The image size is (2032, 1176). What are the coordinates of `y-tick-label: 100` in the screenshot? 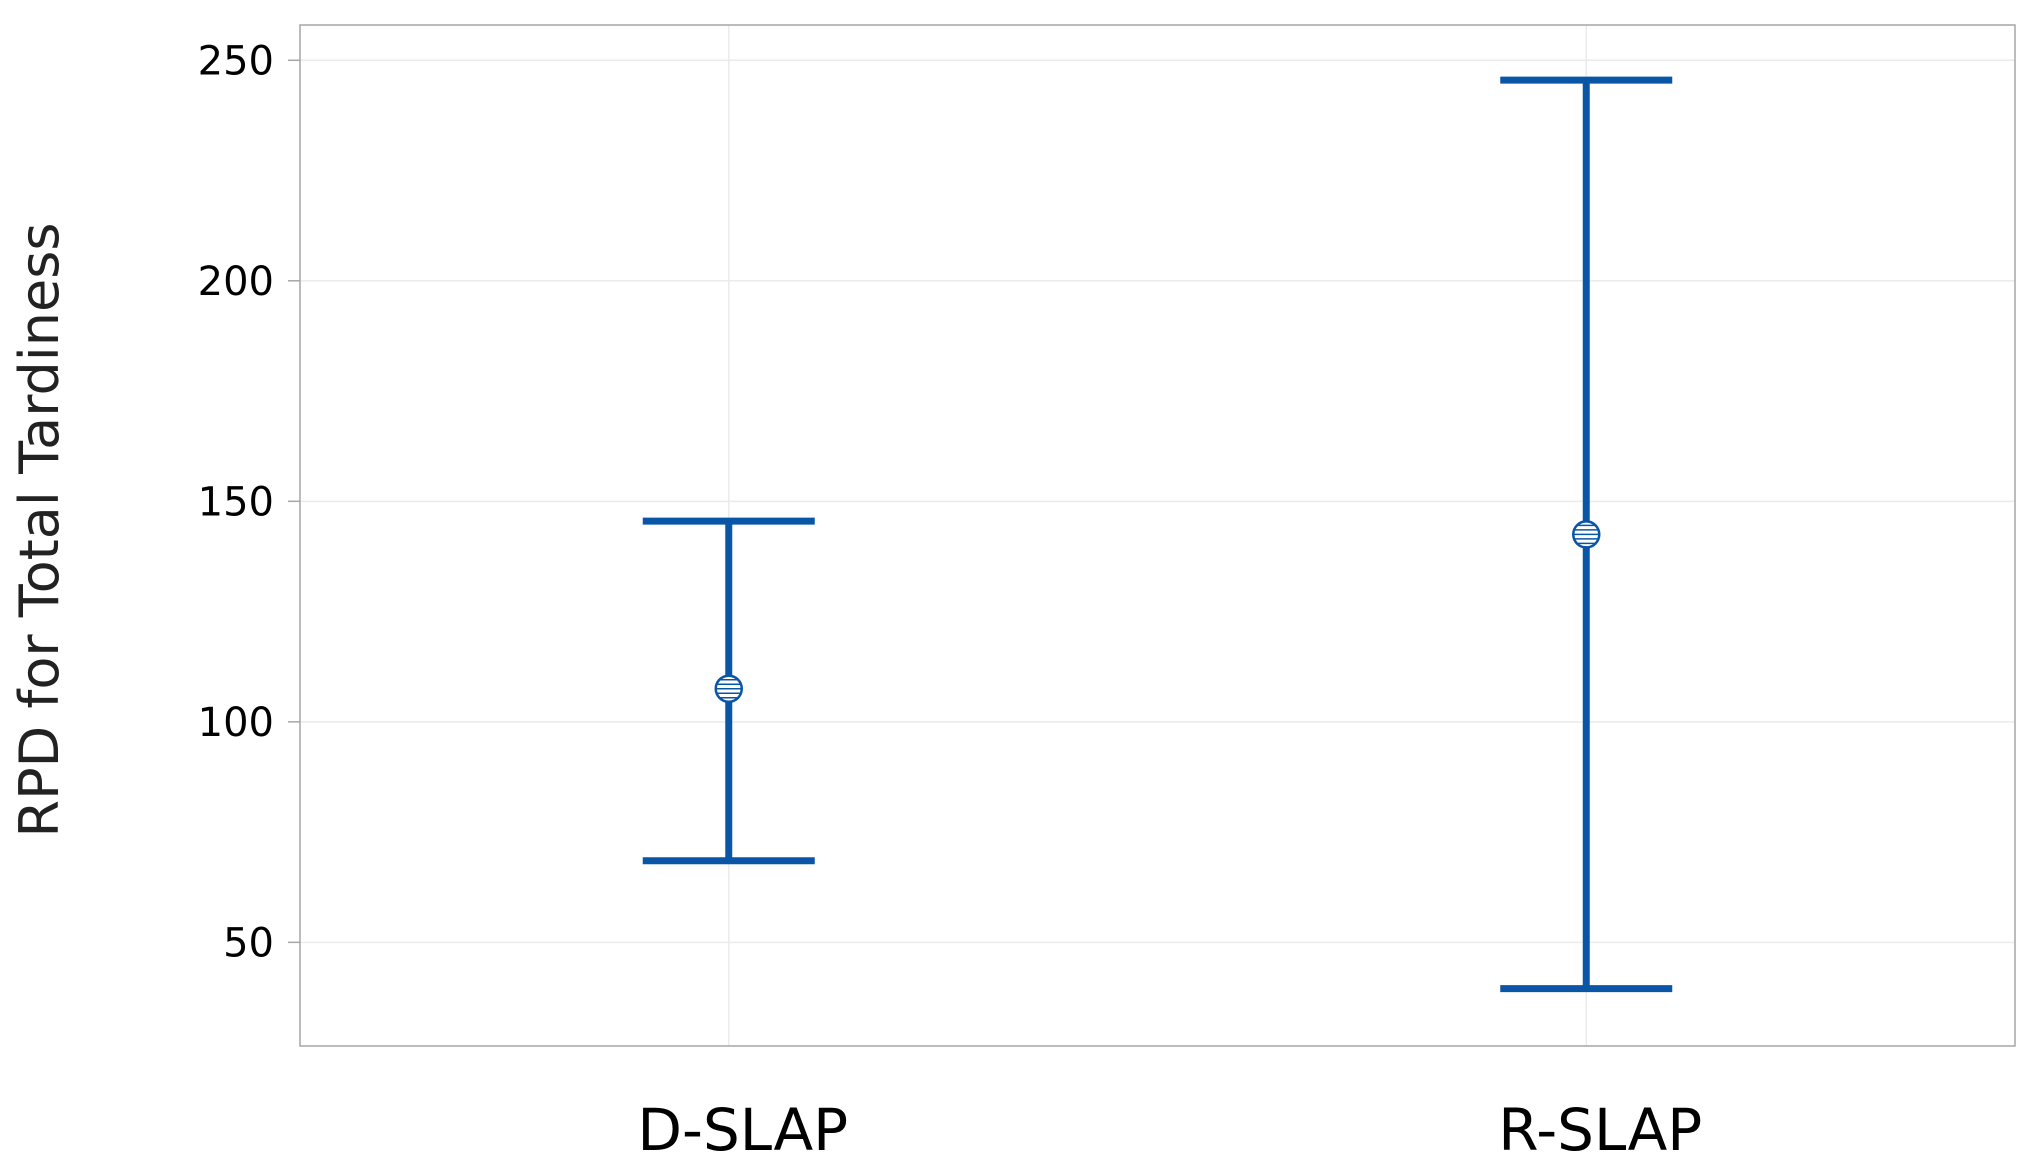 It's located at (236, 723).